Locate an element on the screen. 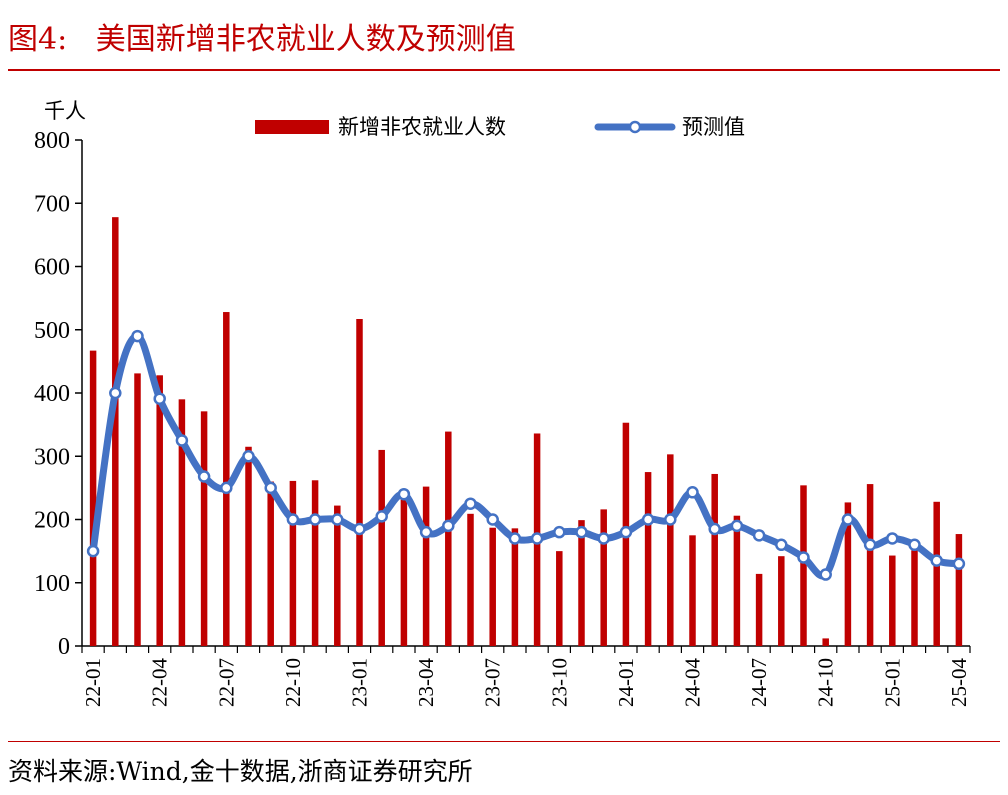 Image resolution: width=1008 pixels, height=795 pixels. y-unit-label: 千人 is located at coordinates (65, 111).